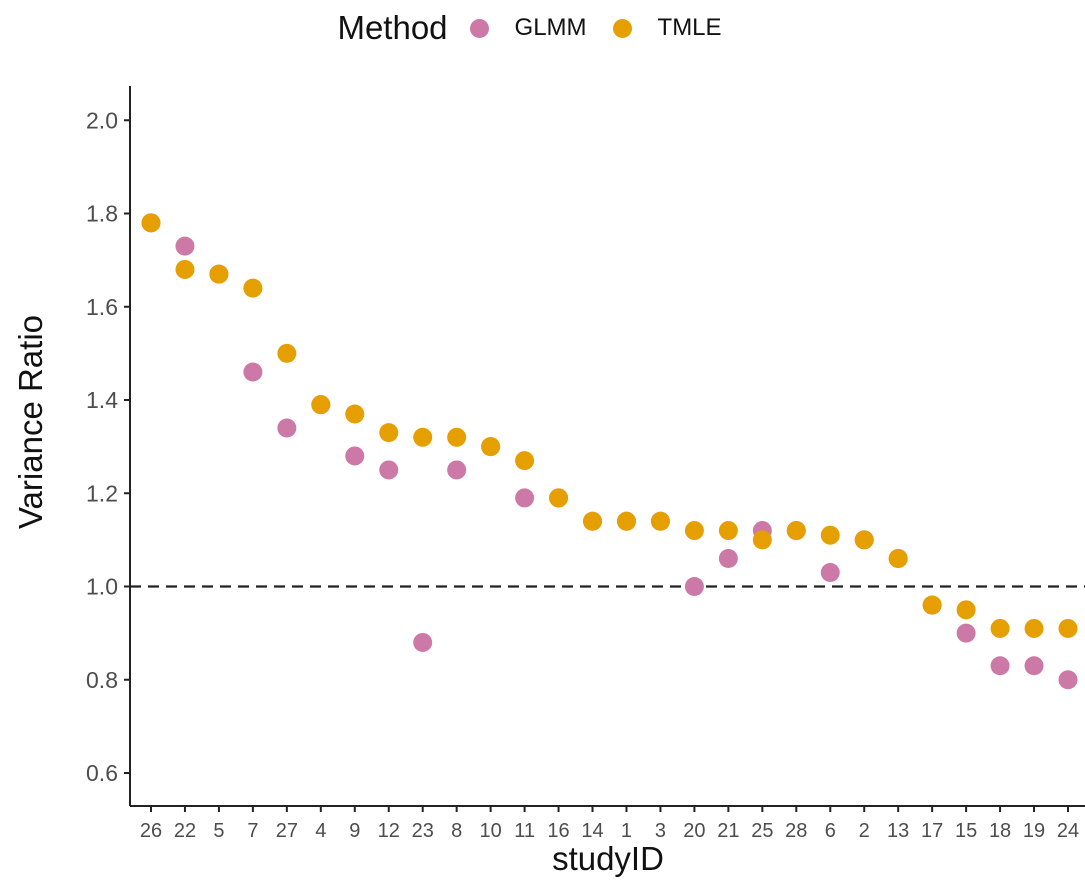  I want to click on x-tick-label: 17, so click(932, 831).